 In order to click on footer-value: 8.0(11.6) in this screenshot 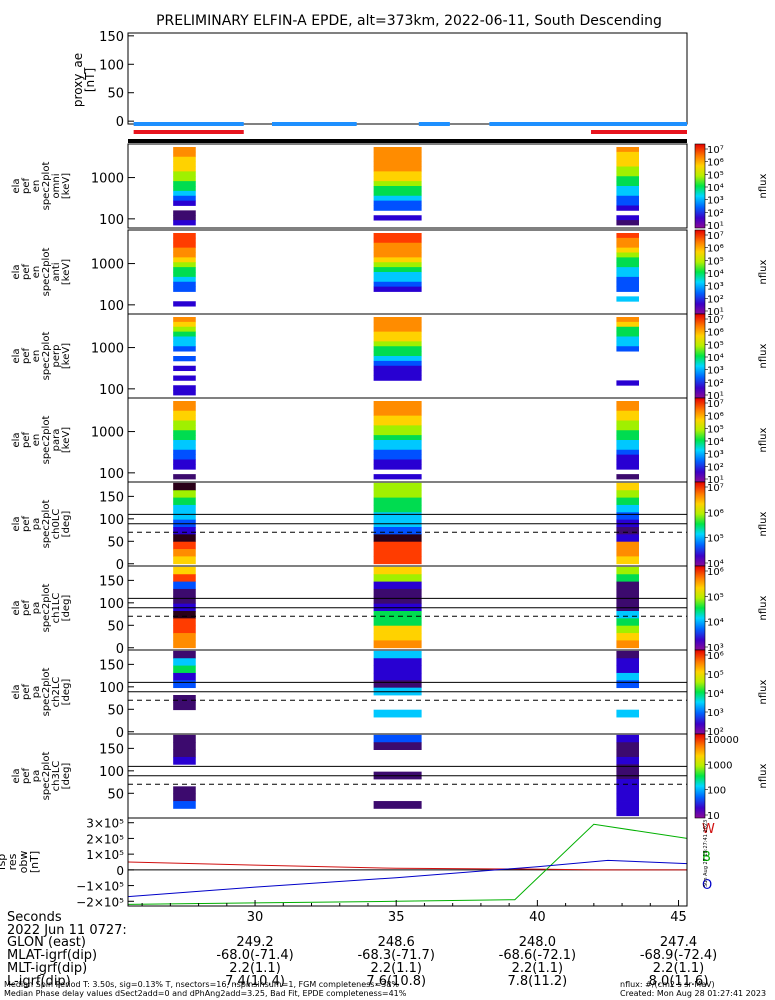, I will do `click(679, 981)`.